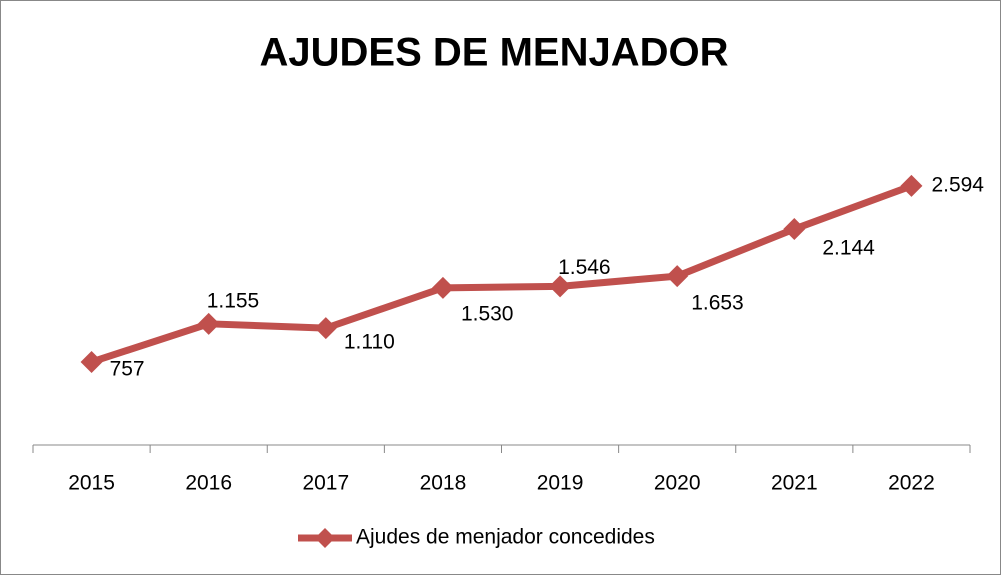 This screenshot has height=575, width=1001. Describe the element at coordinates (911, 483) in the screenshot. I see `x-tick-label: 2022` at that location.